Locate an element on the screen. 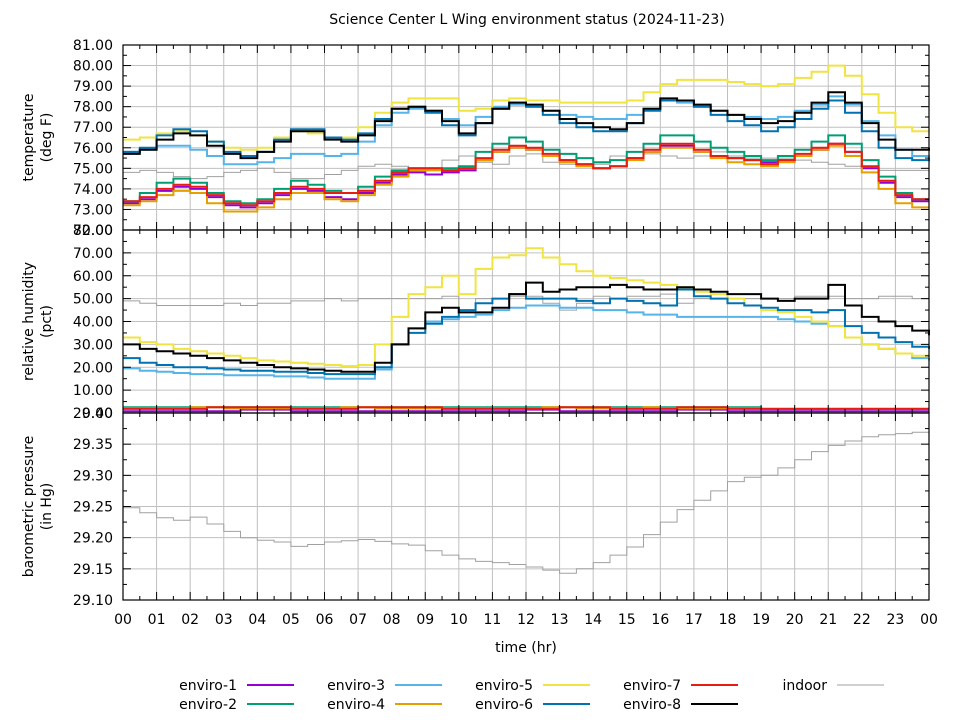 This screenshot has height=720, width=960. y-tick-label: 20.00 is located at coordinates (93, 368).